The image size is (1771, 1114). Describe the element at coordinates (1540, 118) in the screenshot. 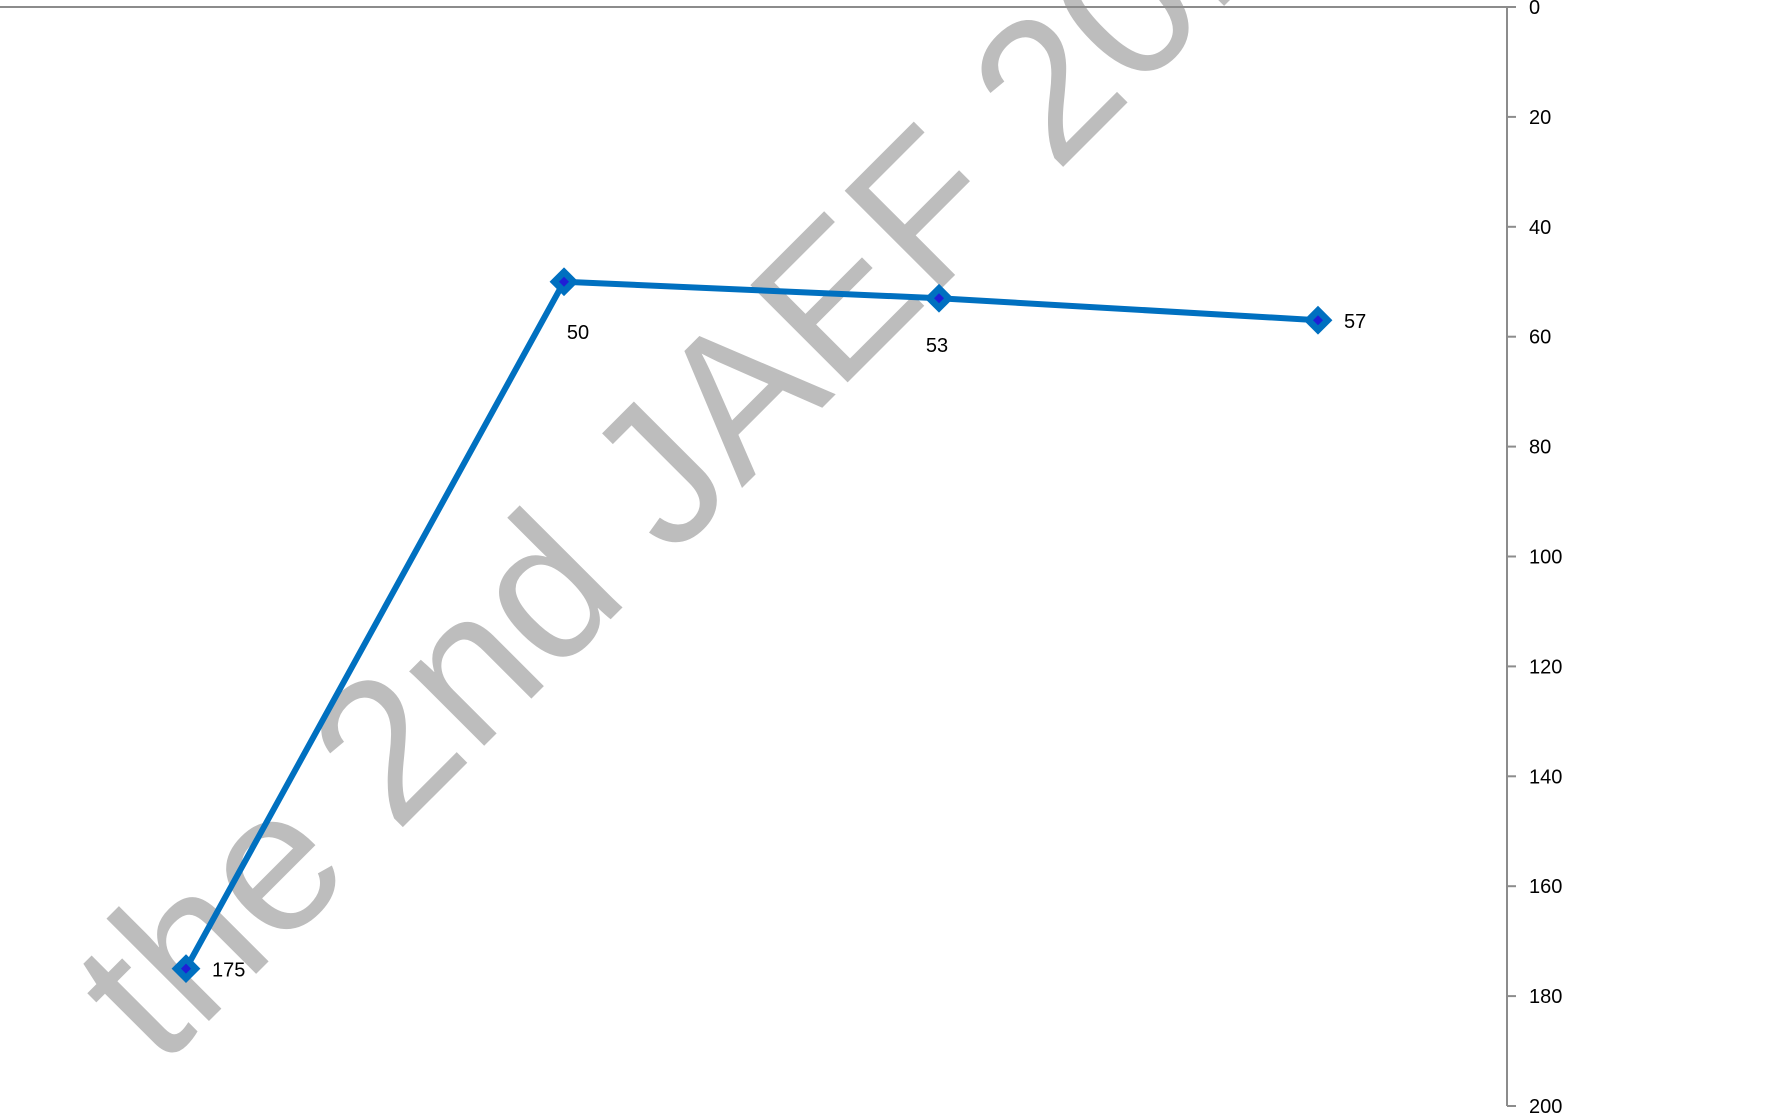

I see `y-tick-label: 20` at that location.